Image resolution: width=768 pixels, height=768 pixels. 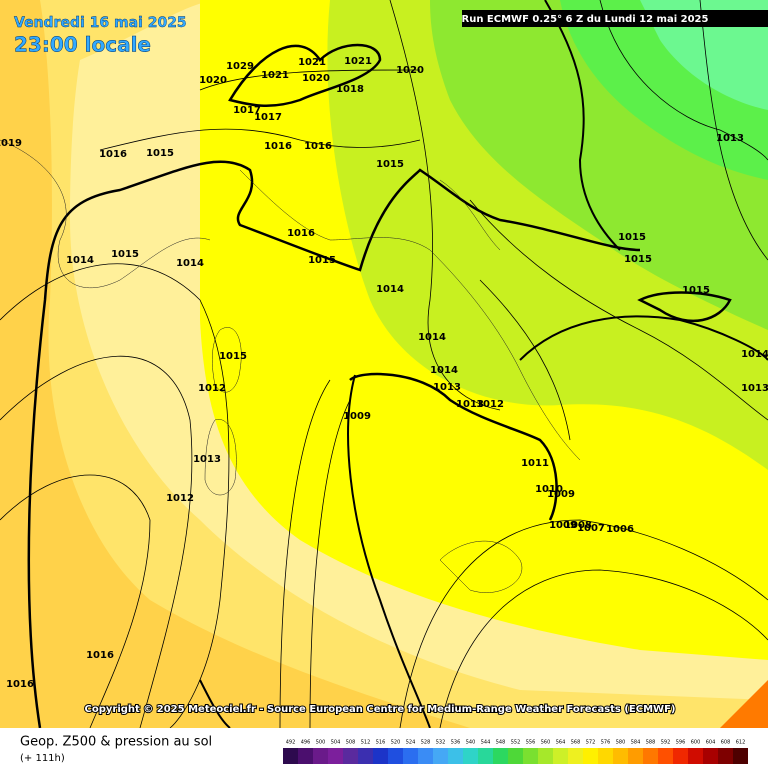 I want to click on scale-label: 532, so click(x=441, y=743).